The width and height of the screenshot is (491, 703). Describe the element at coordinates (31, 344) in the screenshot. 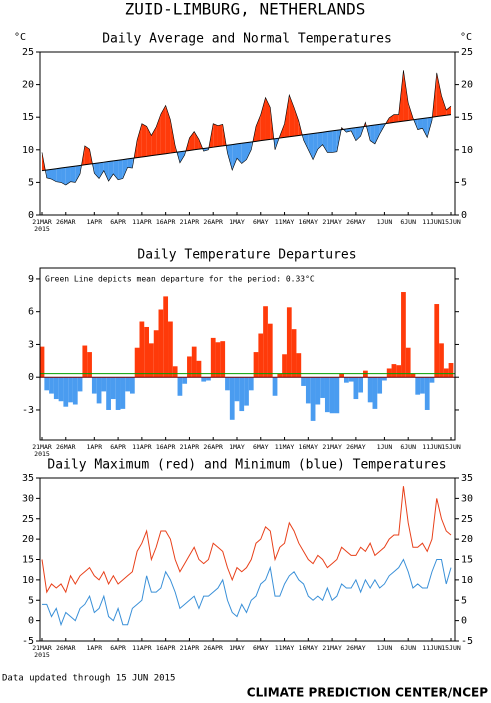

I see `y-tick-label: 3` at that location.